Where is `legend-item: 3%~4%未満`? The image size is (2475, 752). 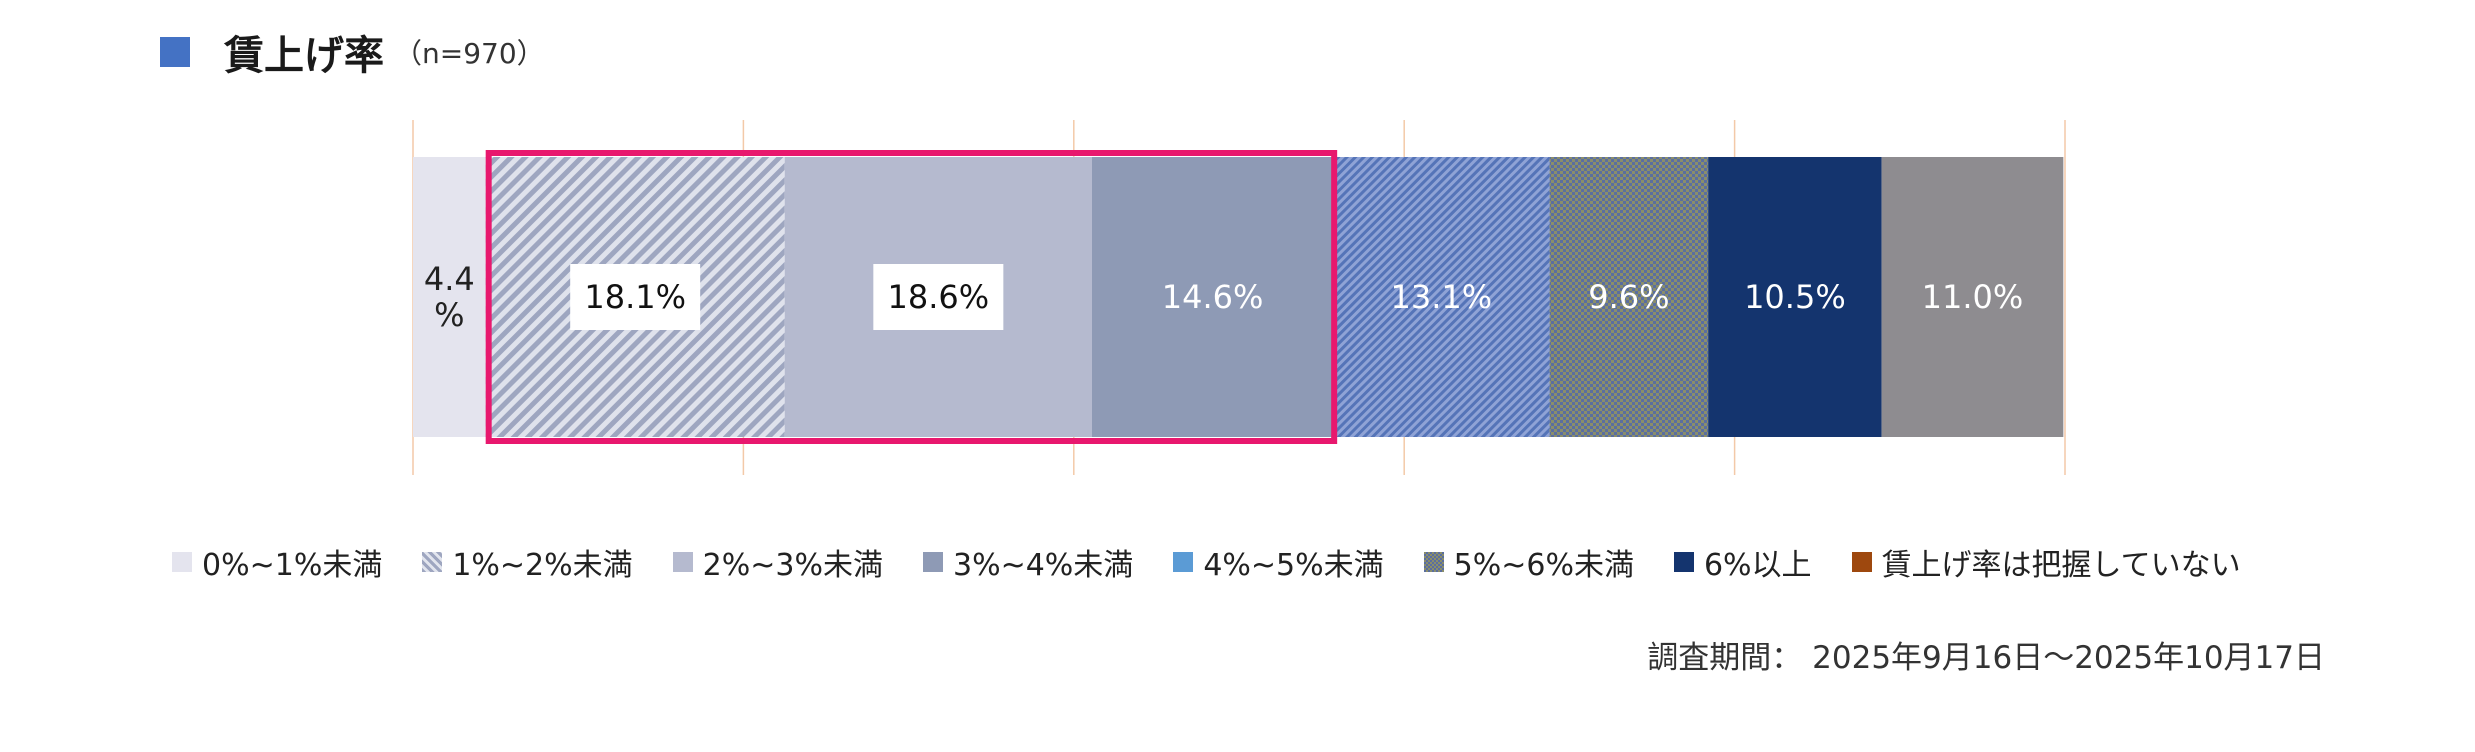
legend-item: 3%~4%未満 is located at coordinates (1028, 562).